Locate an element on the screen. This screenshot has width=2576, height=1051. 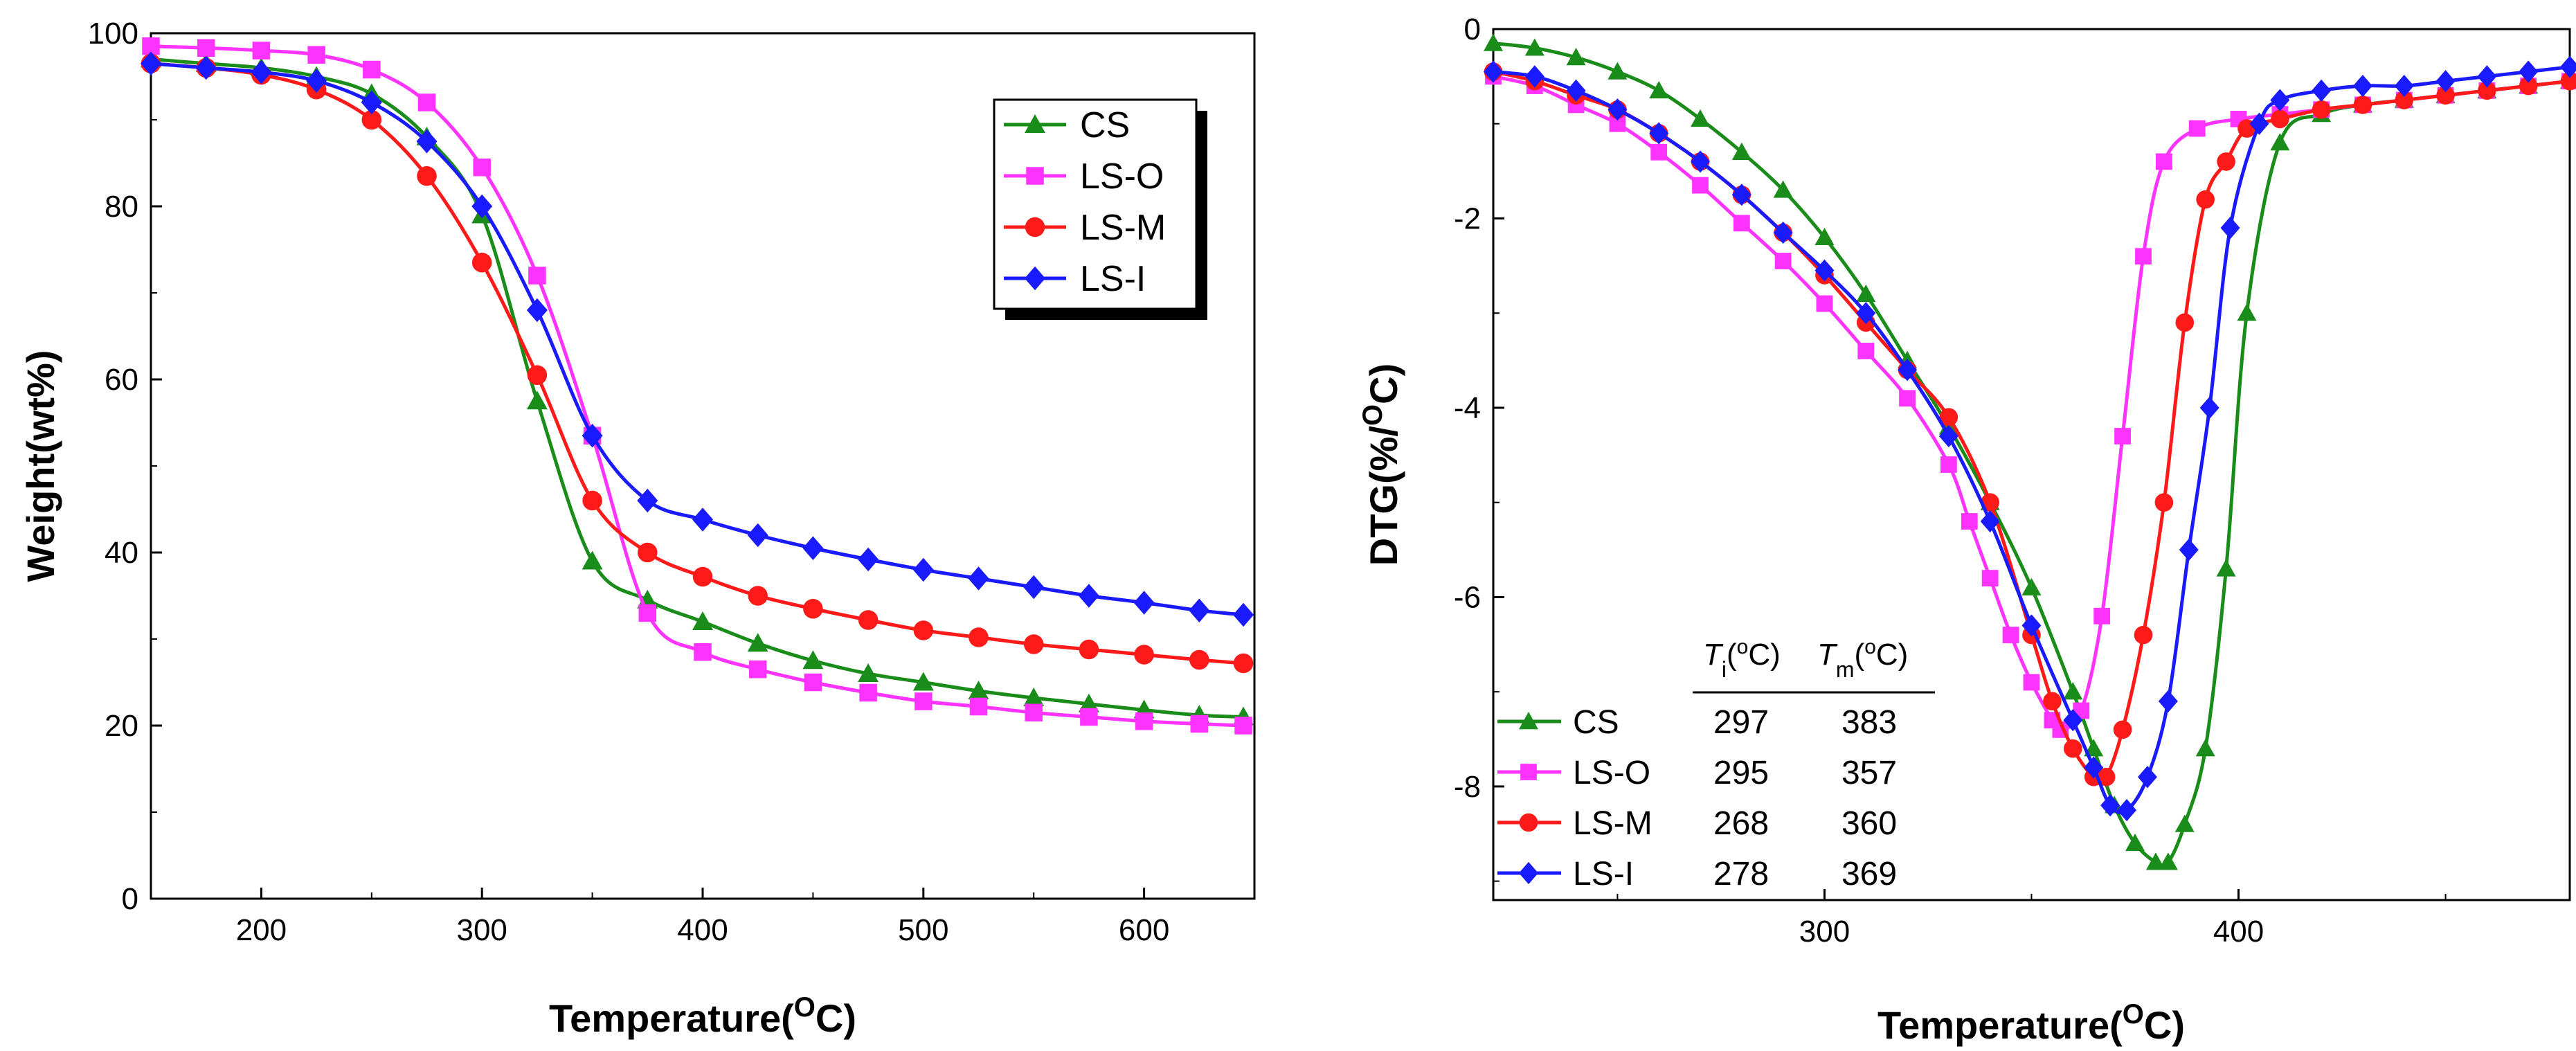
dtg-y-tick-label-0: 0 is located at coordinates (1472, 29).